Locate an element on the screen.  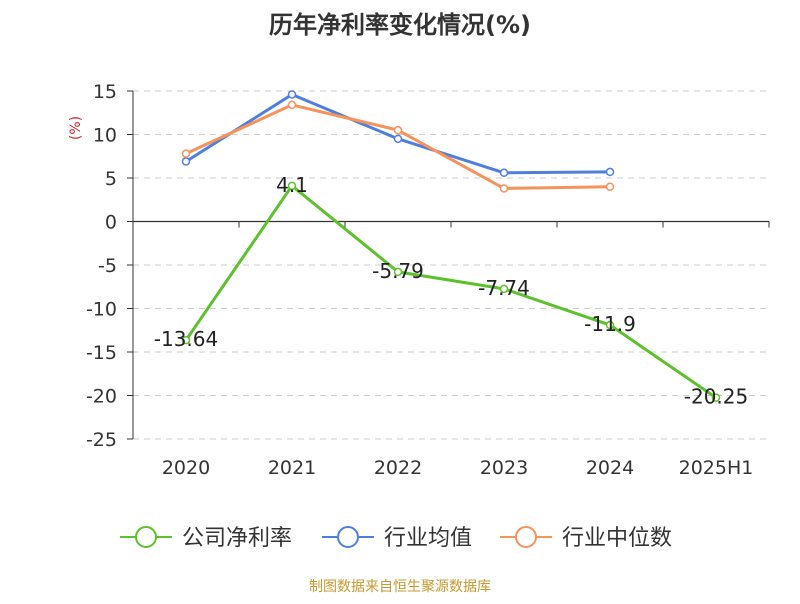
y-tick-label: 10 is located at coordinates (105, 136).